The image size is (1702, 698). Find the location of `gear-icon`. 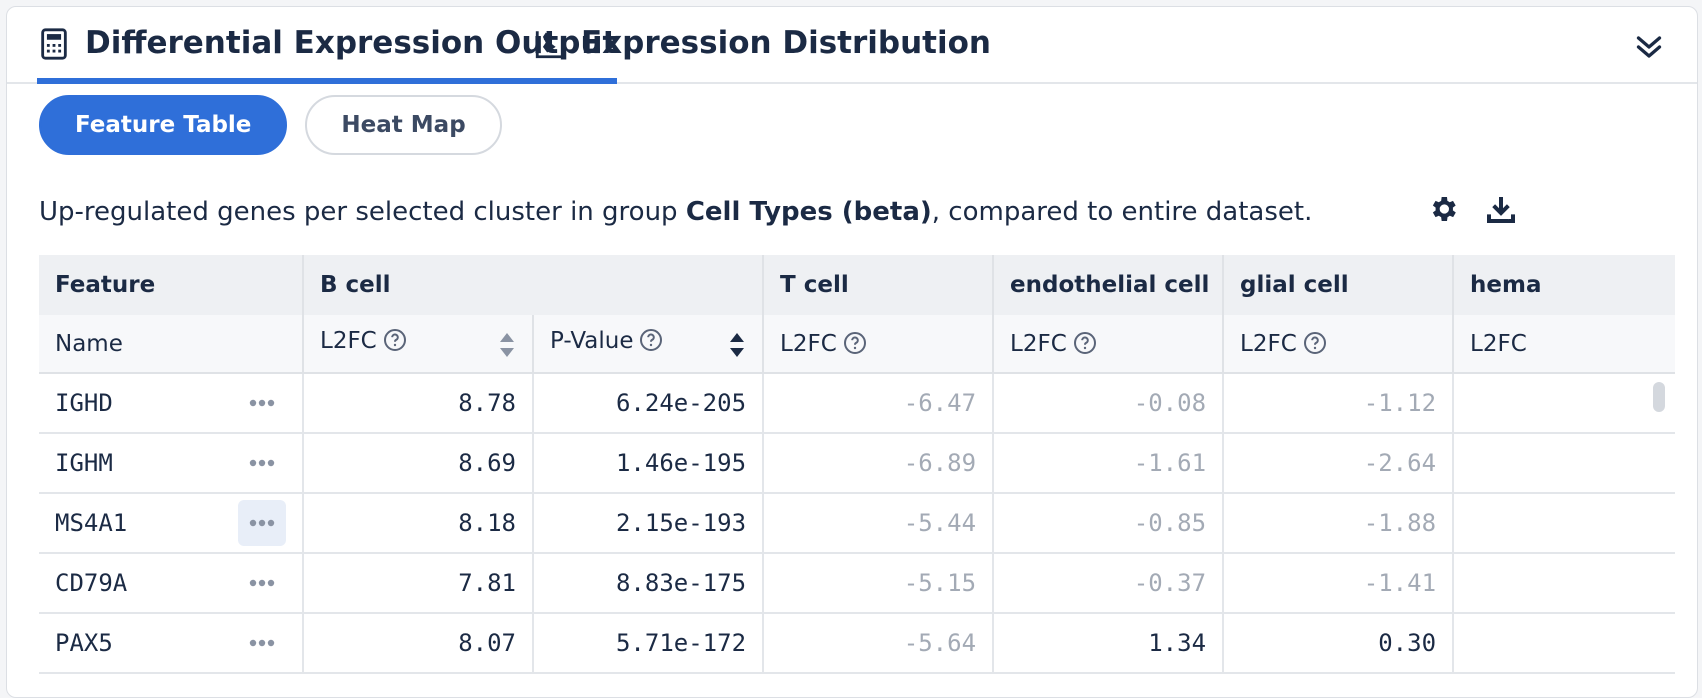

gear-icon is located at coordinates (1443, 209).